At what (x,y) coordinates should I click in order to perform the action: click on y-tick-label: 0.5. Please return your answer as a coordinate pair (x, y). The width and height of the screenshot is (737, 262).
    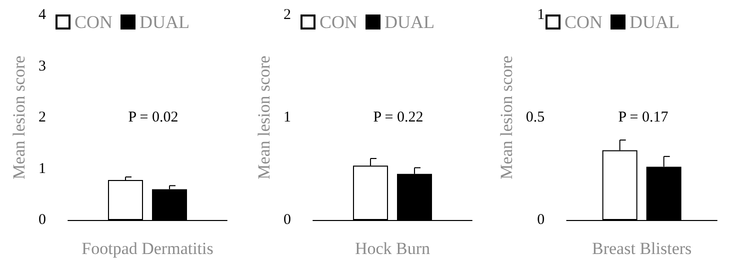
    Looking at the image, I should click on (535, 118).